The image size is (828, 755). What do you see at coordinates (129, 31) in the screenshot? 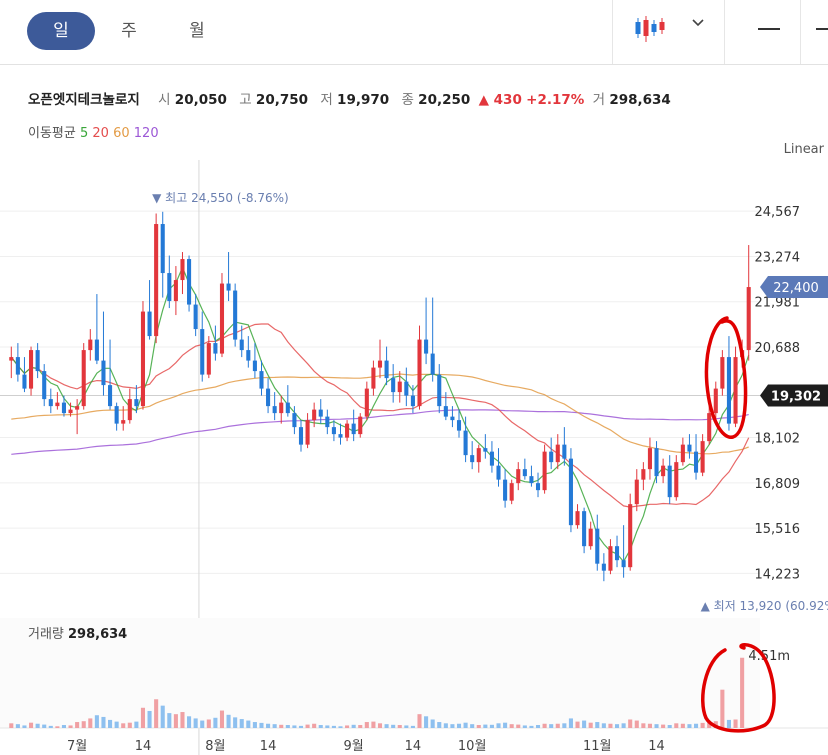
I see `tab-weekly: 주` at bounding box center [129, 31].